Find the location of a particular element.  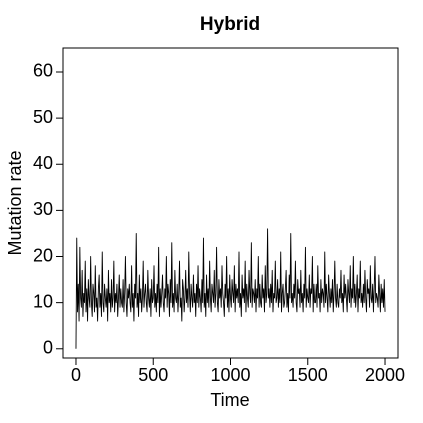

y-axis-label: Mutation rate is located at coordinates (15, 202).